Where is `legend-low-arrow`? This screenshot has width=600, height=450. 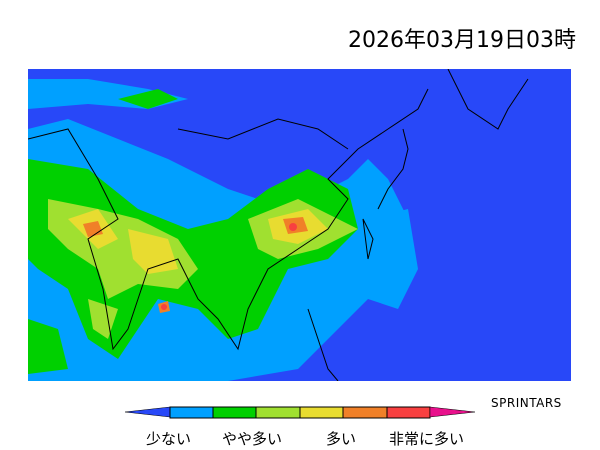
legend-low-arrow is located at coordinates (147, 412).